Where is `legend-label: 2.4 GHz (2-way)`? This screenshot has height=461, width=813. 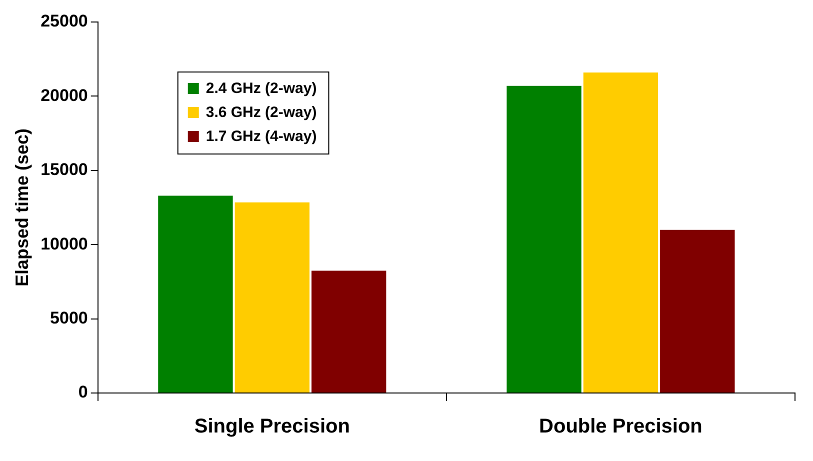
legend-label: 2.4 GHz (2-way) is located at coordinates (261, 89).